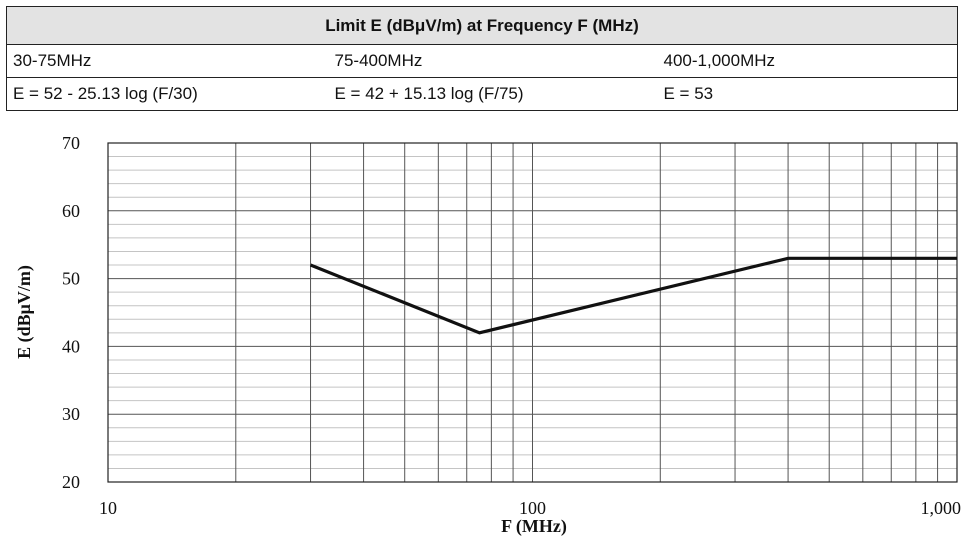  I want to click on y-tick-label: 30, so click(71, 414).